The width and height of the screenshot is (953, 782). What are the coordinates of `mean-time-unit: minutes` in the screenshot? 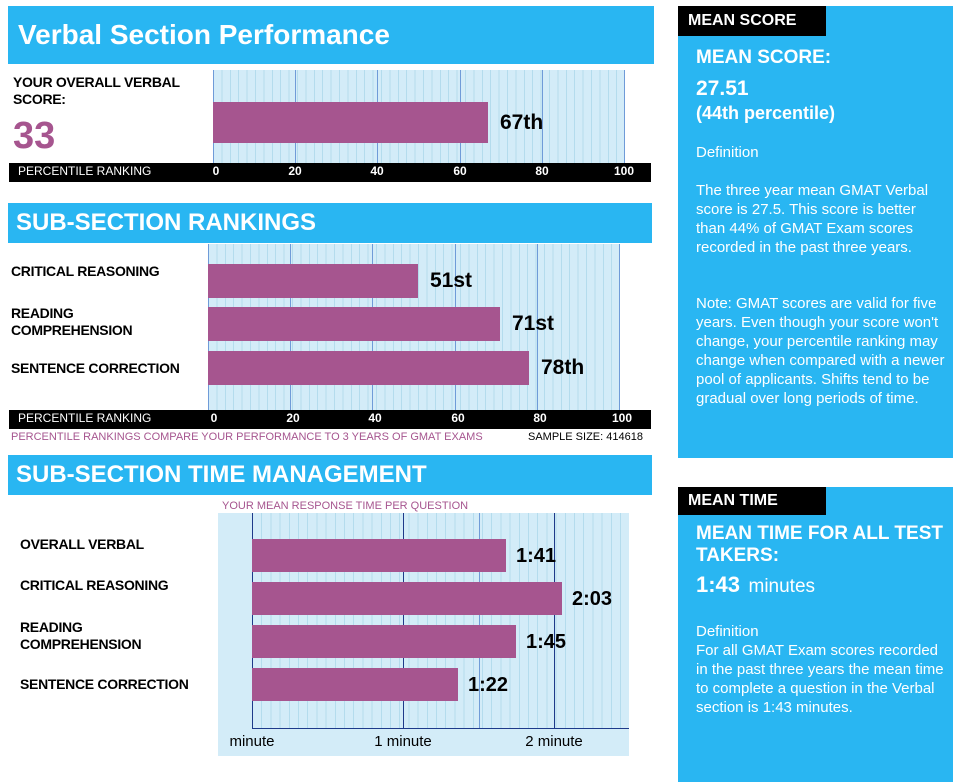 It's located at (782, 586).